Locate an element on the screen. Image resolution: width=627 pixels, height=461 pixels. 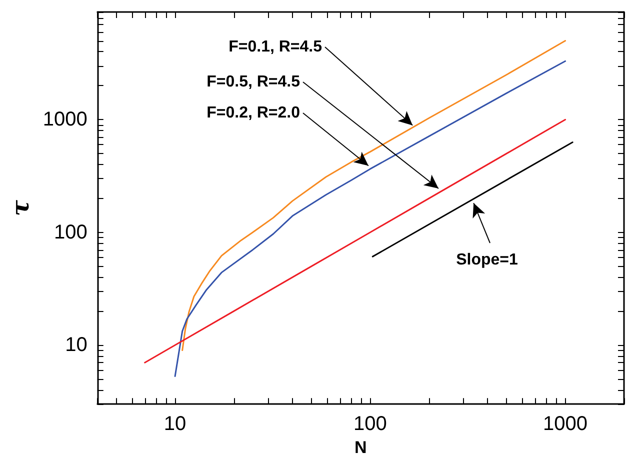
annotation: F=0.1, R=4.5 is located at coordinates (275, 47).